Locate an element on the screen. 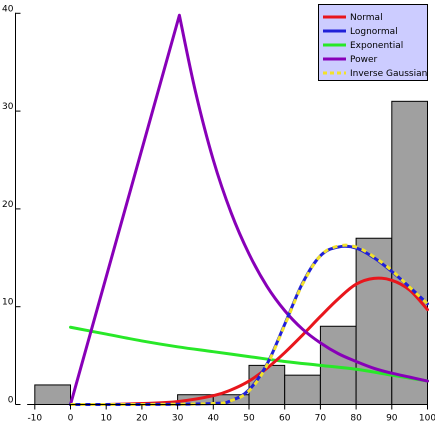 This screenshot has width=435, height=438. x-tick-label: 90 is located at coordinates (392, 419).